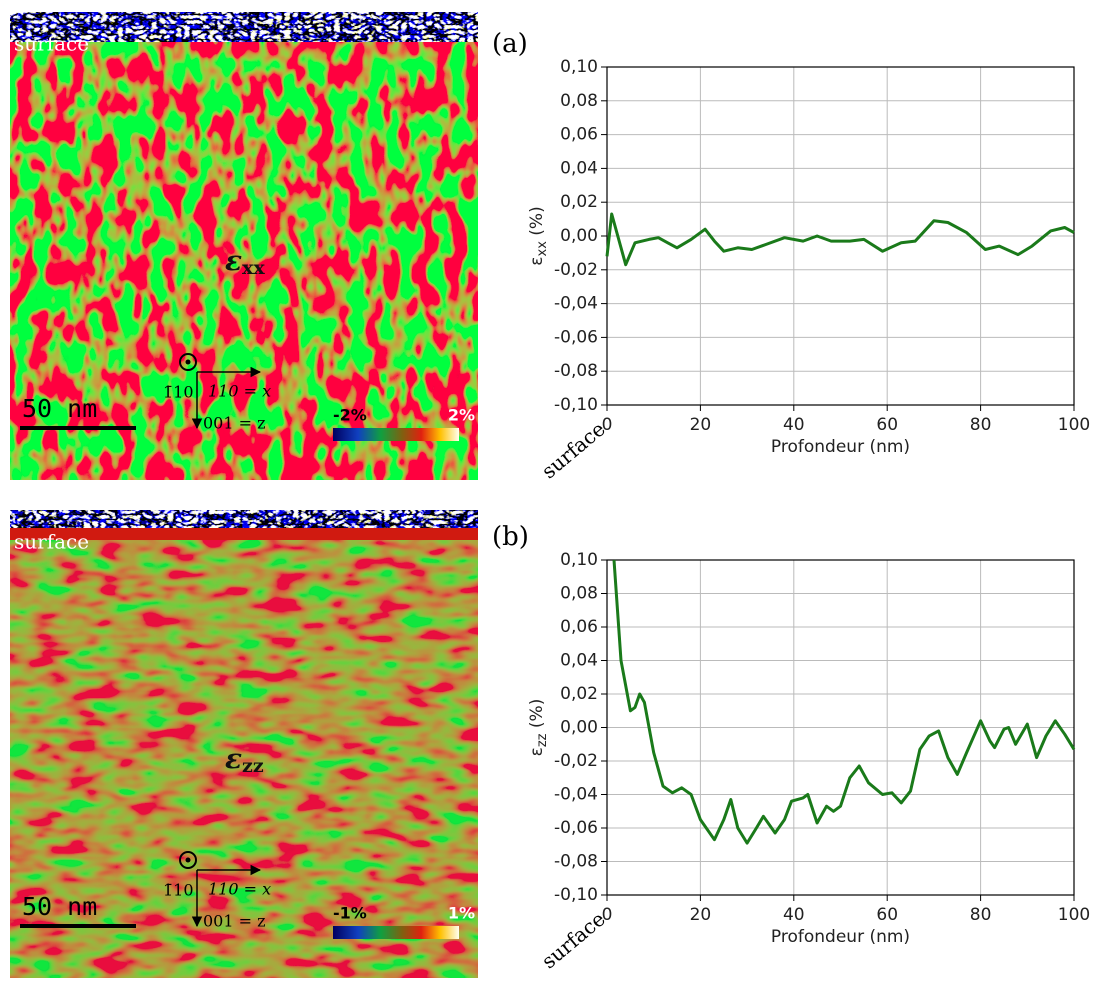 Image resolution: width=1096 pixels, height=988 pixels. Describe the element at coordinates (510, 44) in the screenshot. I see `panel-label: (a)` at that location.